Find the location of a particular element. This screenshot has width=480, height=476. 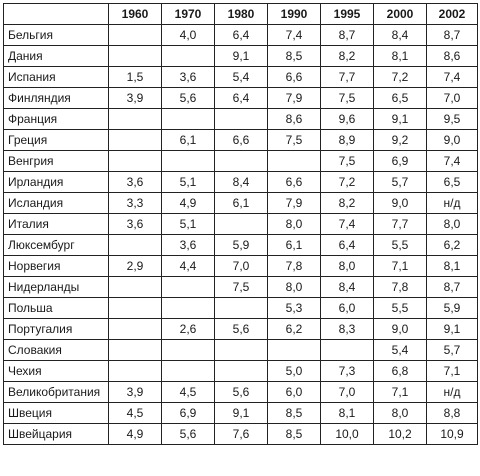

value-cell: 3,3 is located at coordinates (135, 203).